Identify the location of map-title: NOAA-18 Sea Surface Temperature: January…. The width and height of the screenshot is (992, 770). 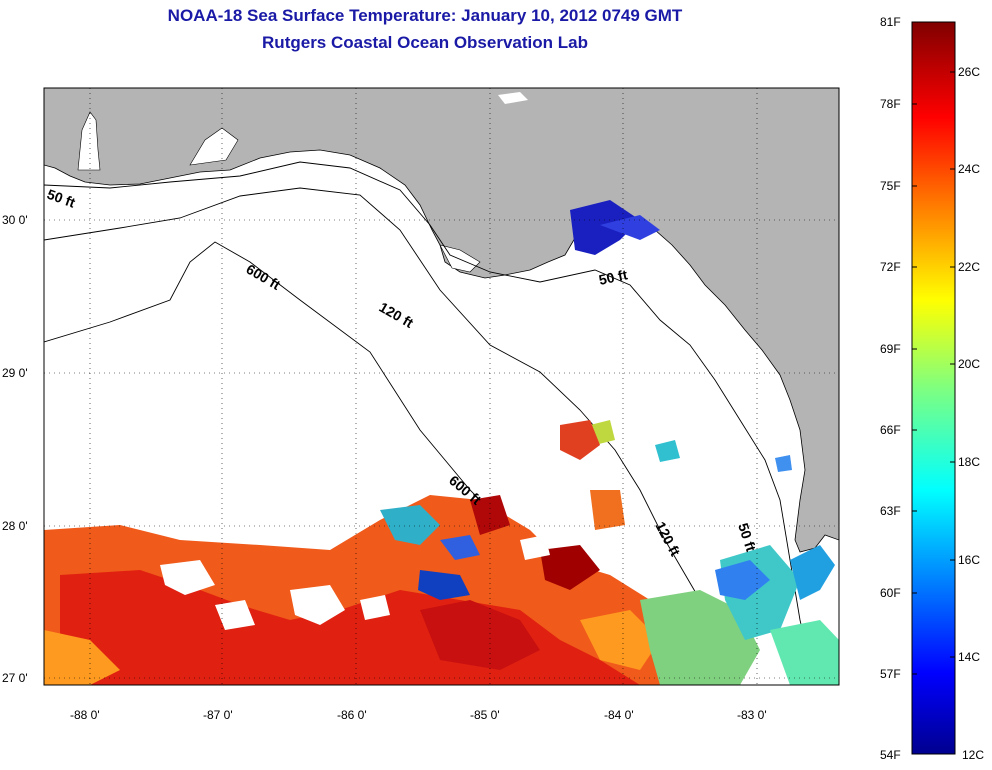
(425, 15).